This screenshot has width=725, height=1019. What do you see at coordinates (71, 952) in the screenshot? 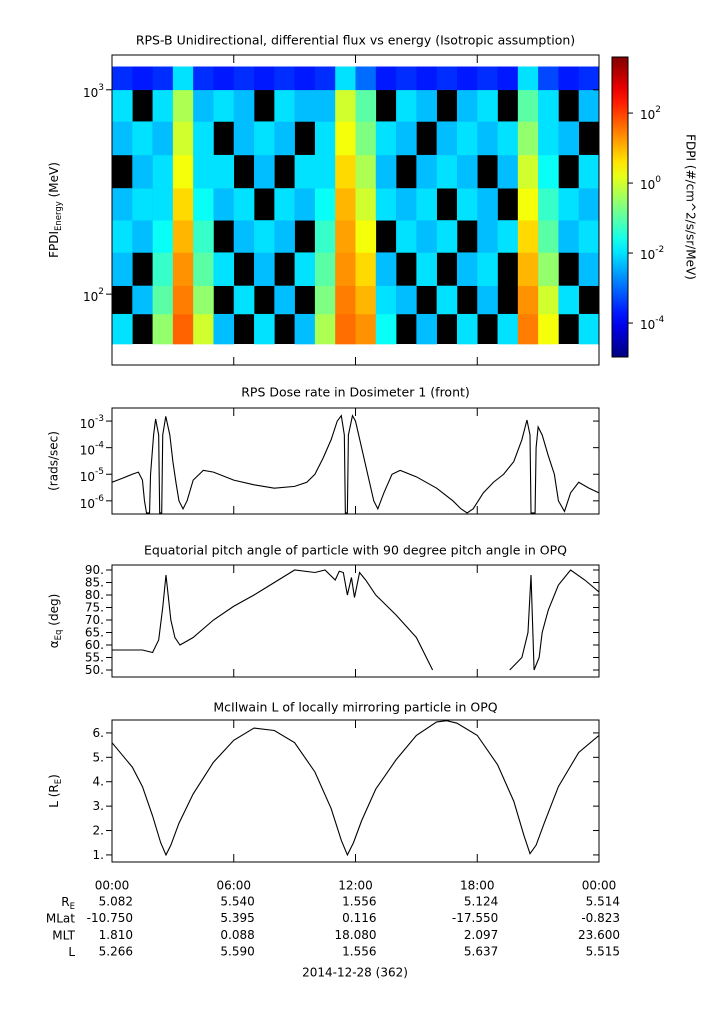
I see `ephemeris-row-label: L` at bounding box center [71, 952].